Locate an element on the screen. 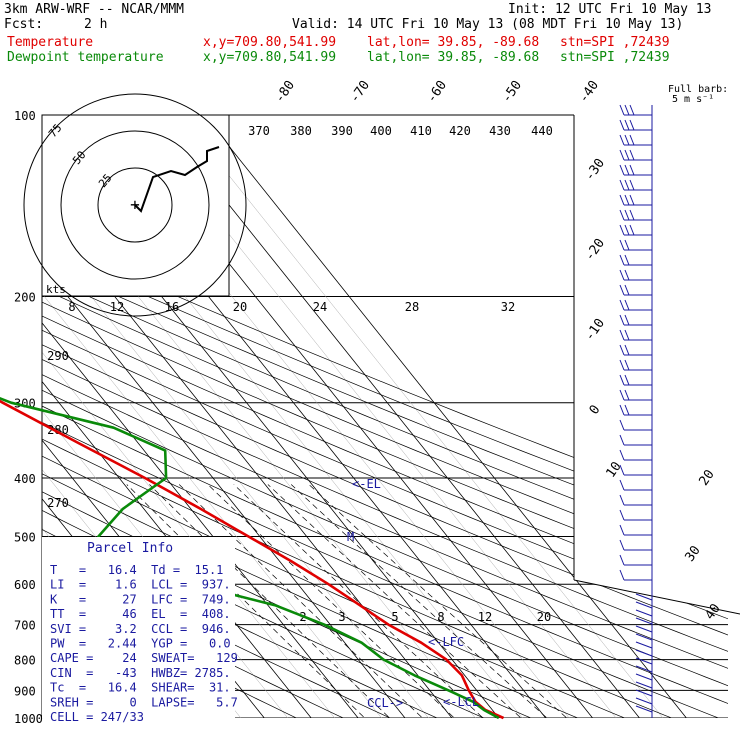 The image size is (740, 740). parcel-info-row: Tc = 16.4 SHEAR= 31. is located at coordinates (140, 688).